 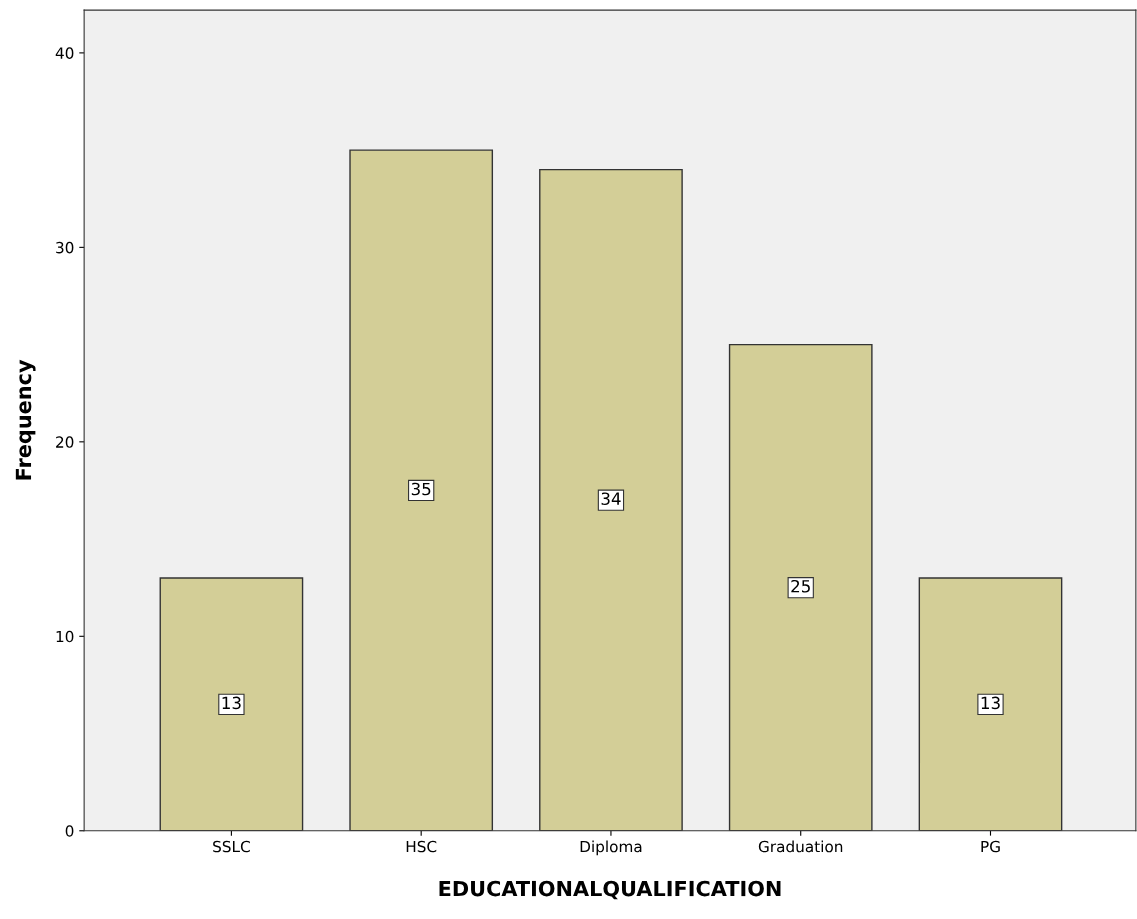 What do you see at coordinates (421, 489) in the screenshot?
I see `data-label: 35` at bounding box center [421, 489].